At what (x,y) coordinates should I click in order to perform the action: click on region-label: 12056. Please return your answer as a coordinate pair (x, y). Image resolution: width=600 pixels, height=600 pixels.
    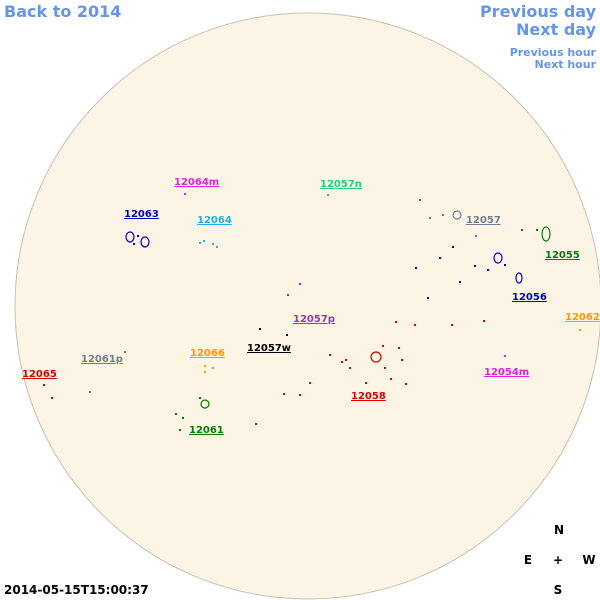
    Looking at the image, I should click on (529, 297).